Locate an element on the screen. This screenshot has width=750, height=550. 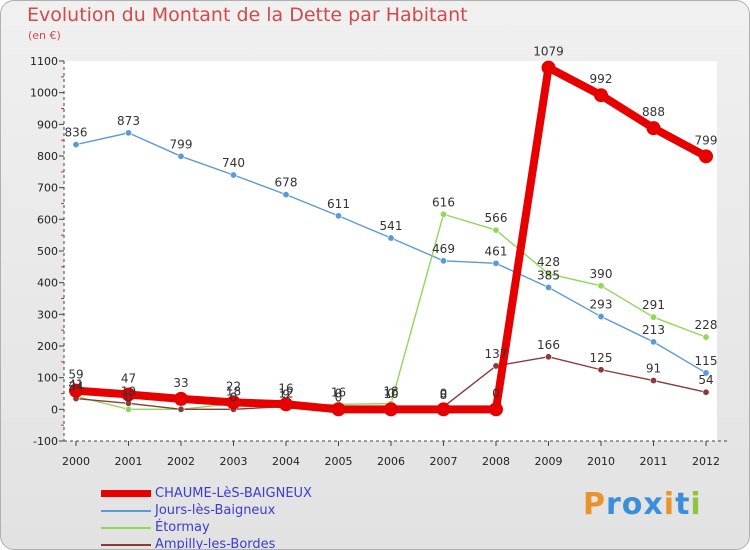
data-label-2: 16 is located at coordinates (338, 392).